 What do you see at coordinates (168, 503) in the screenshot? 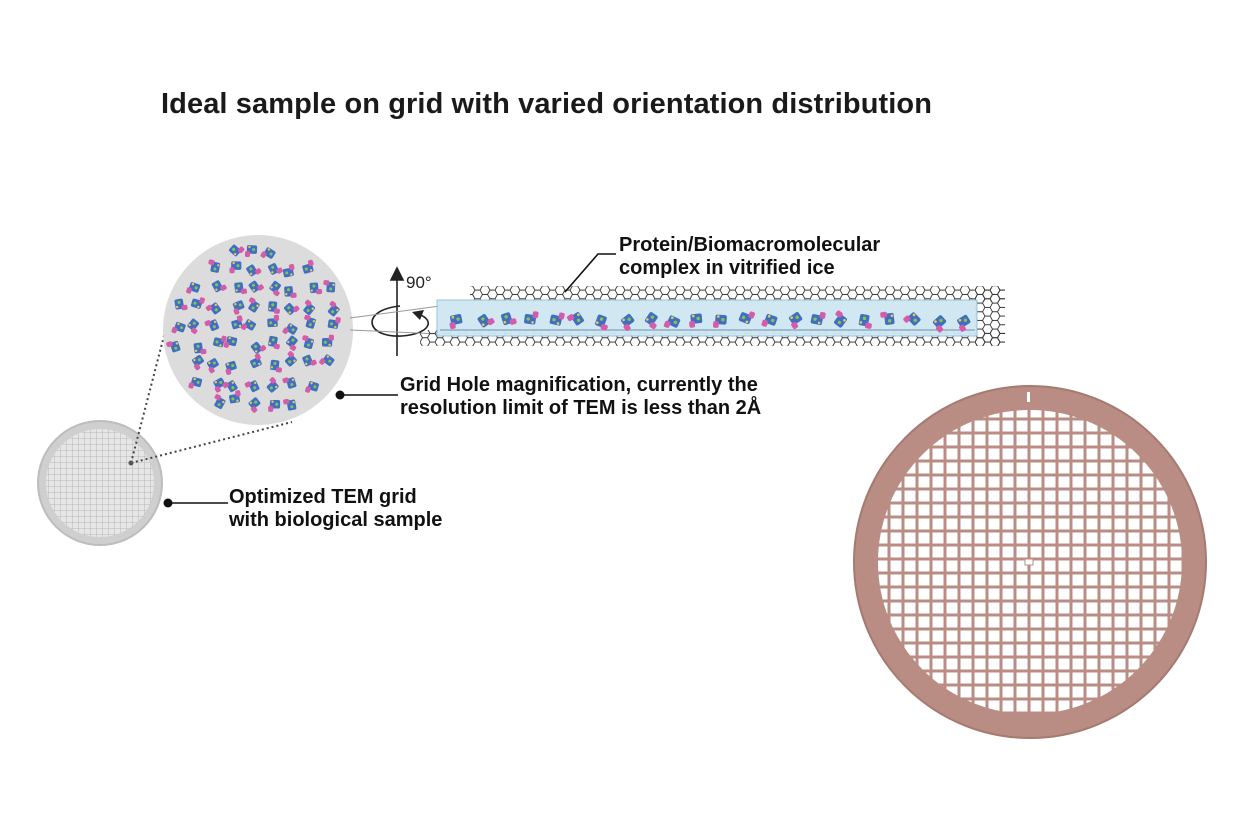
I see `callout-dot-grid` at bounding box center [168, 503].